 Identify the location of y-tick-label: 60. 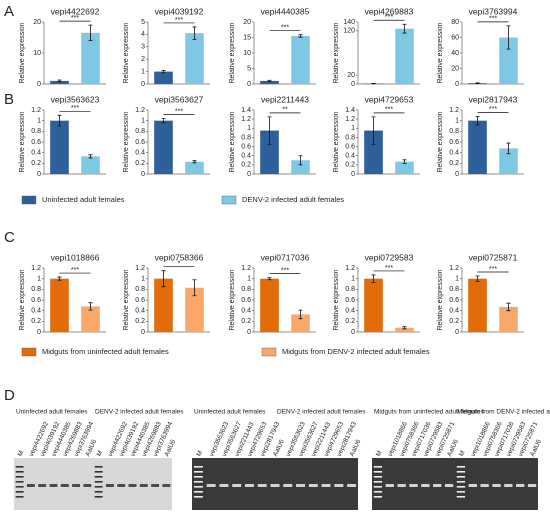
(455, 37).